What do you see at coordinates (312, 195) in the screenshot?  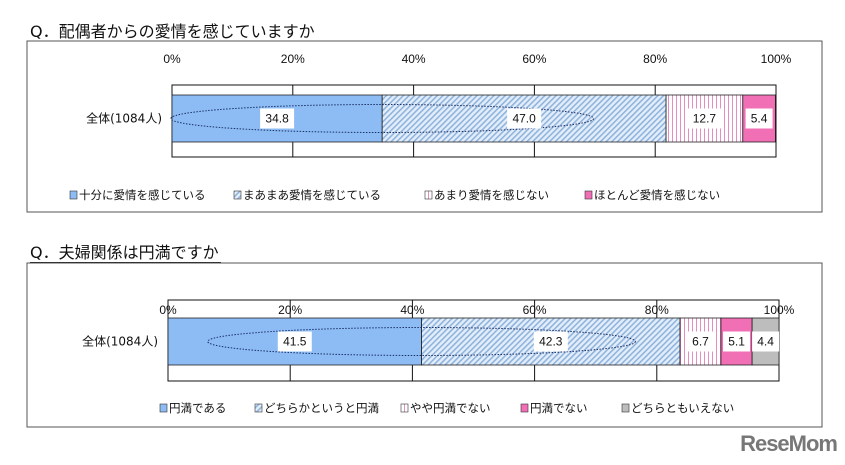 I see `legend-label: まあまあ愛情を感じている` at bounding box center [312, 195].